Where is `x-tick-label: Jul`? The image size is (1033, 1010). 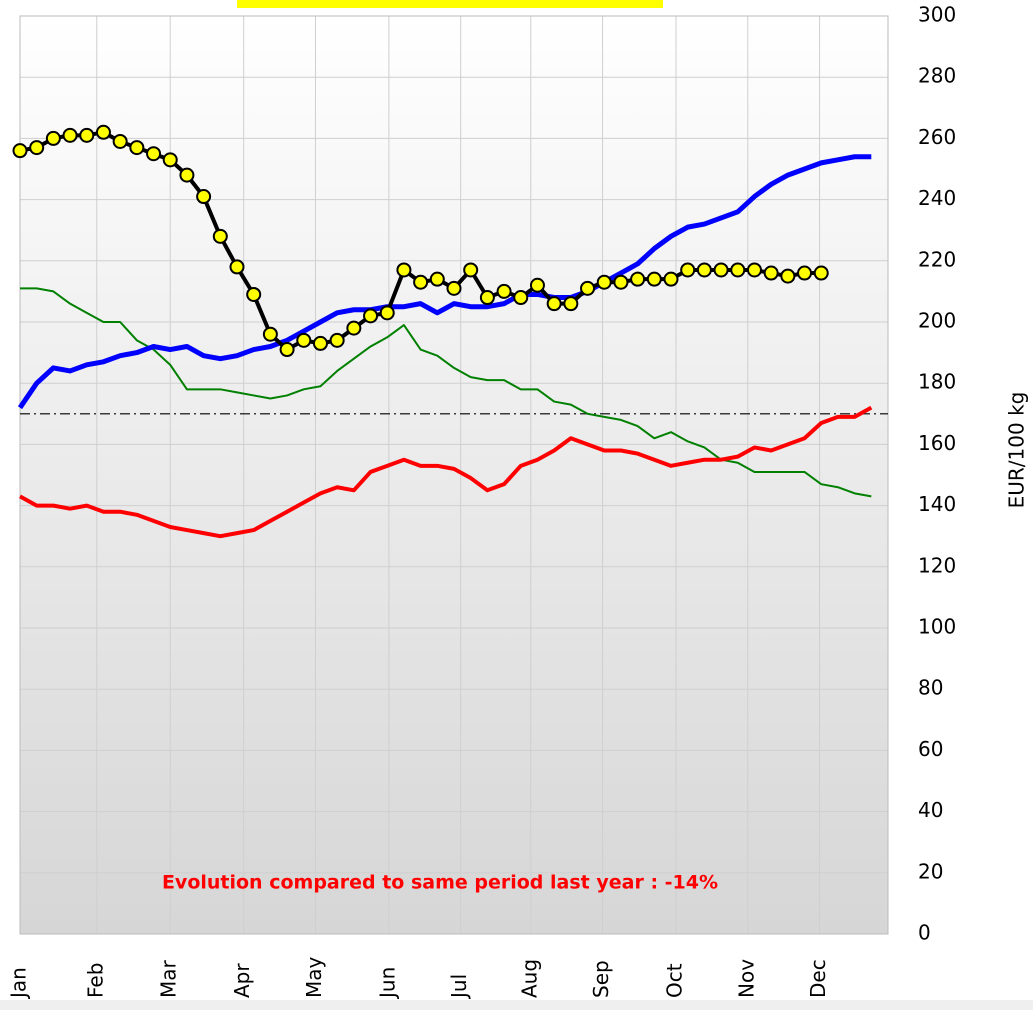
x-tick-label: Jul is located at coordinates (459, 987).